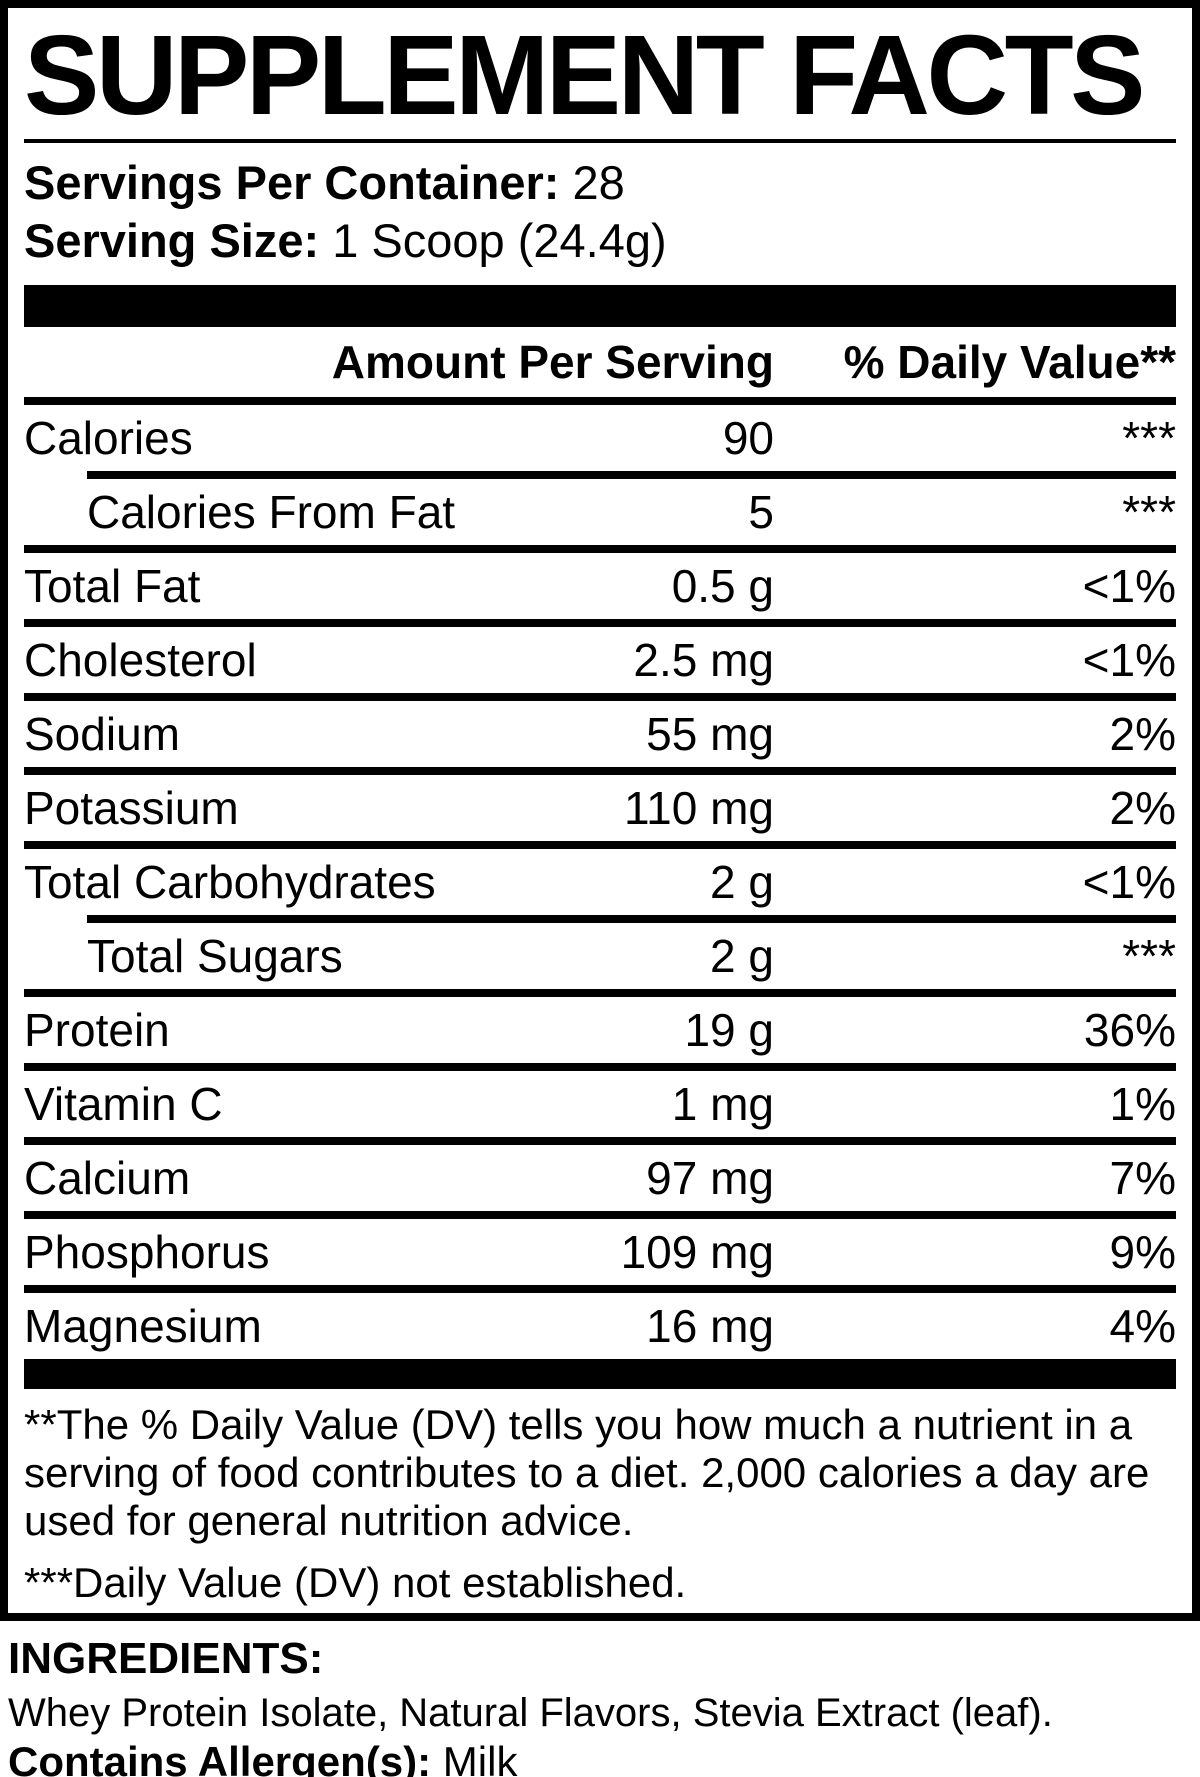 Image resolution: width=1200 pixels, height=1777 pixels. I want to click on supplement-facts-title: SUPPLEMENT FACTS, so click(585, 75).